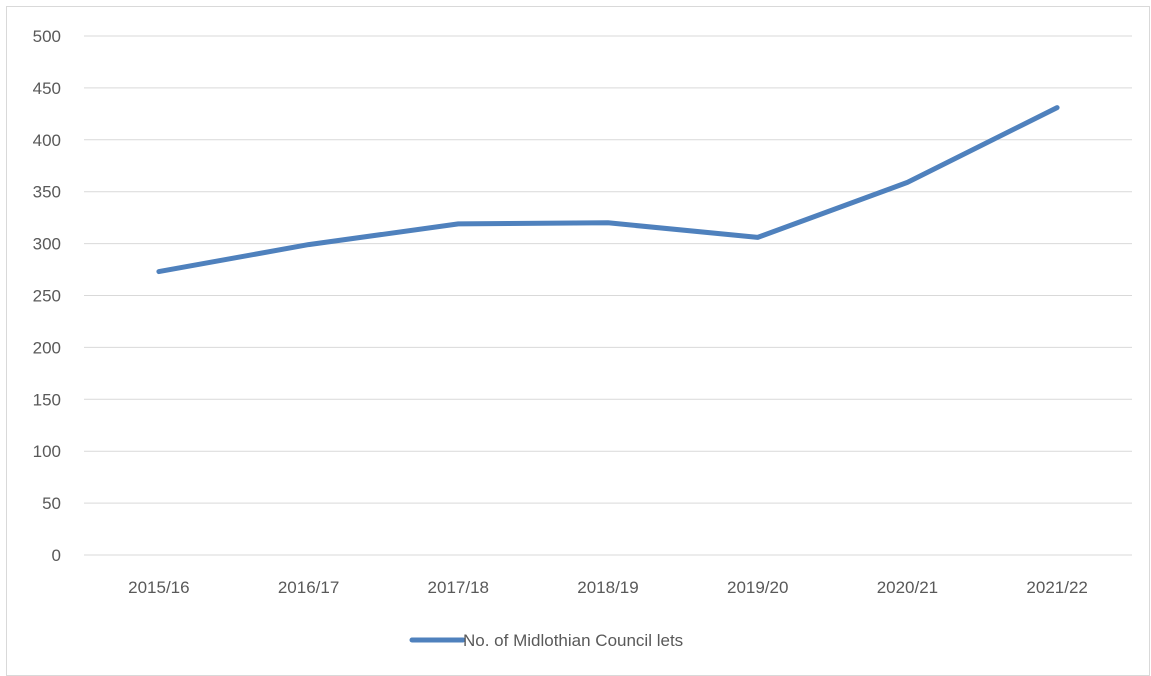 Image resolution: width=1151 pixels, height=676 pixels. I want to click on y-tick-label: 100, so click(47, 451).